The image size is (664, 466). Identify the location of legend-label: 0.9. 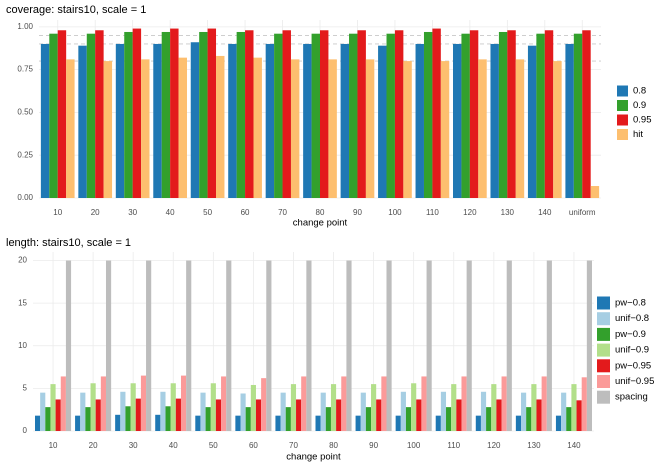
(639, 105).